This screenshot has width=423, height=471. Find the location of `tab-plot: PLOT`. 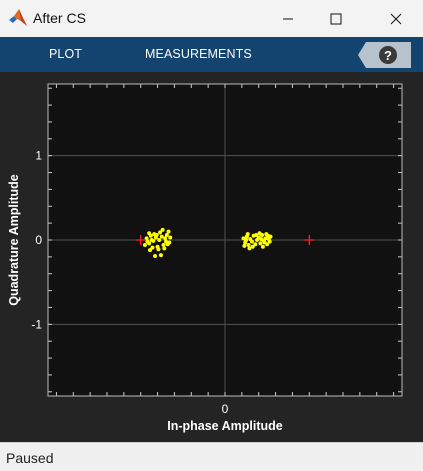

tab-plot: PLOT is located at coordinates (66, 54).